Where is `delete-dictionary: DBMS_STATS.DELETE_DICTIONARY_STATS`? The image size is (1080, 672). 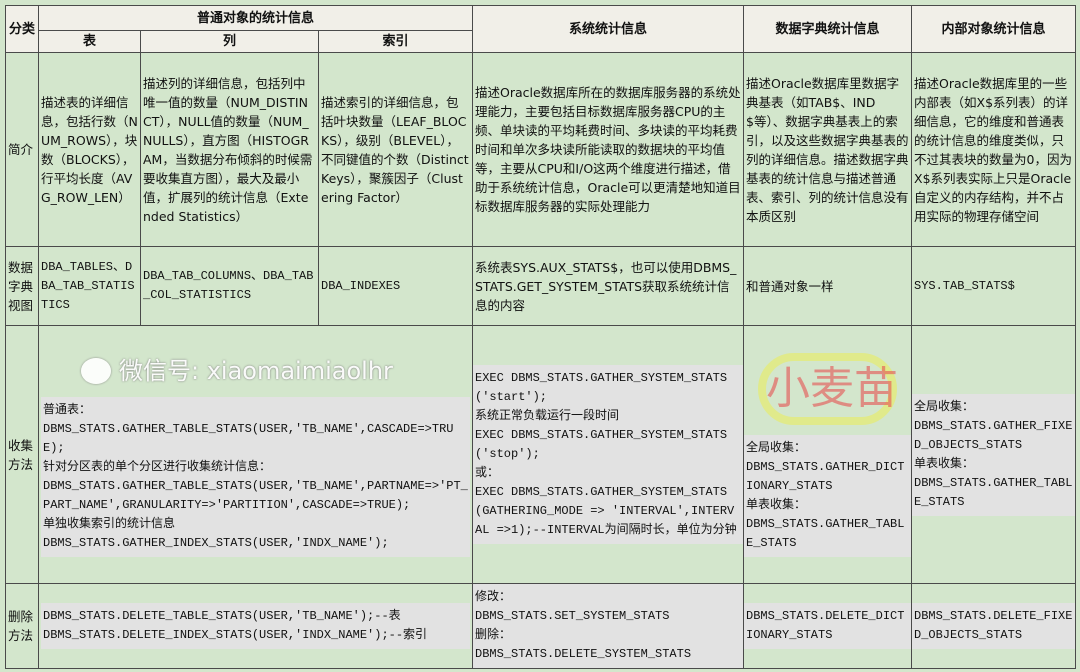
delete-dictionary: DBMS_STATS.DELETE_DICTIONARY_STATS is located at coordinates (827, 626).